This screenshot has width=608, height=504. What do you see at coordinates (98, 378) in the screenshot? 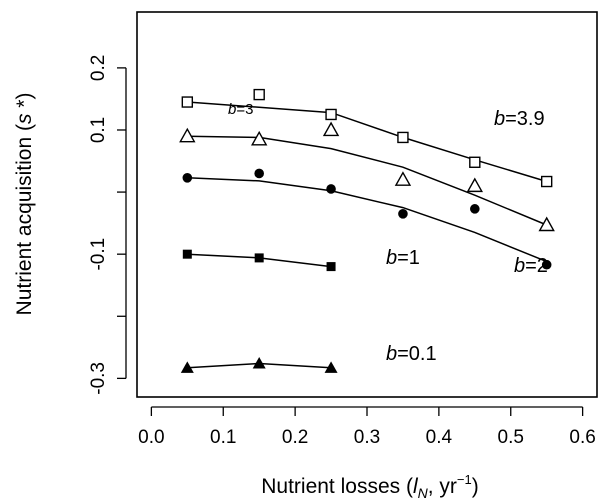
I see `y-tick-label: -0.3` at bounding box center [98, 378].